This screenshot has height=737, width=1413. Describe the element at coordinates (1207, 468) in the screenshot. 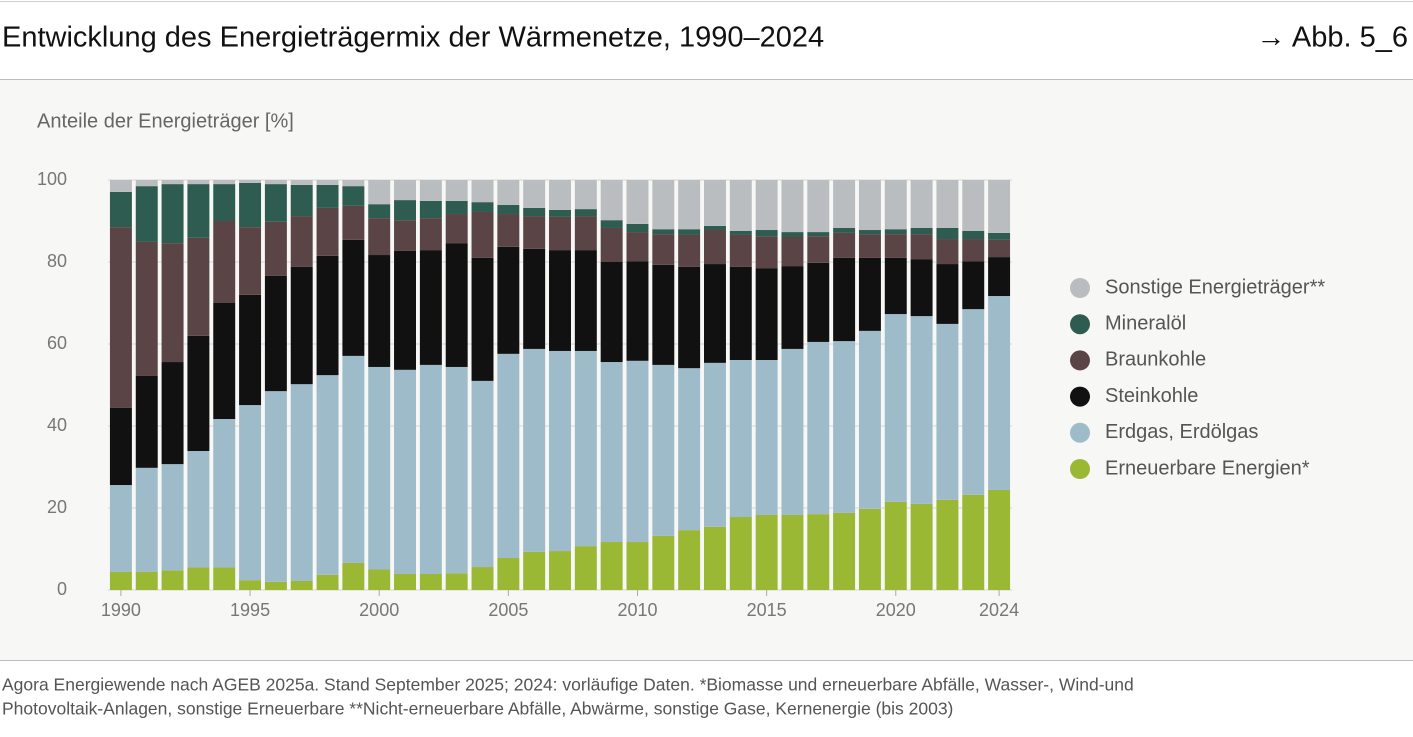

I see `legend-label: Erneuerbare Energien*` at that location.